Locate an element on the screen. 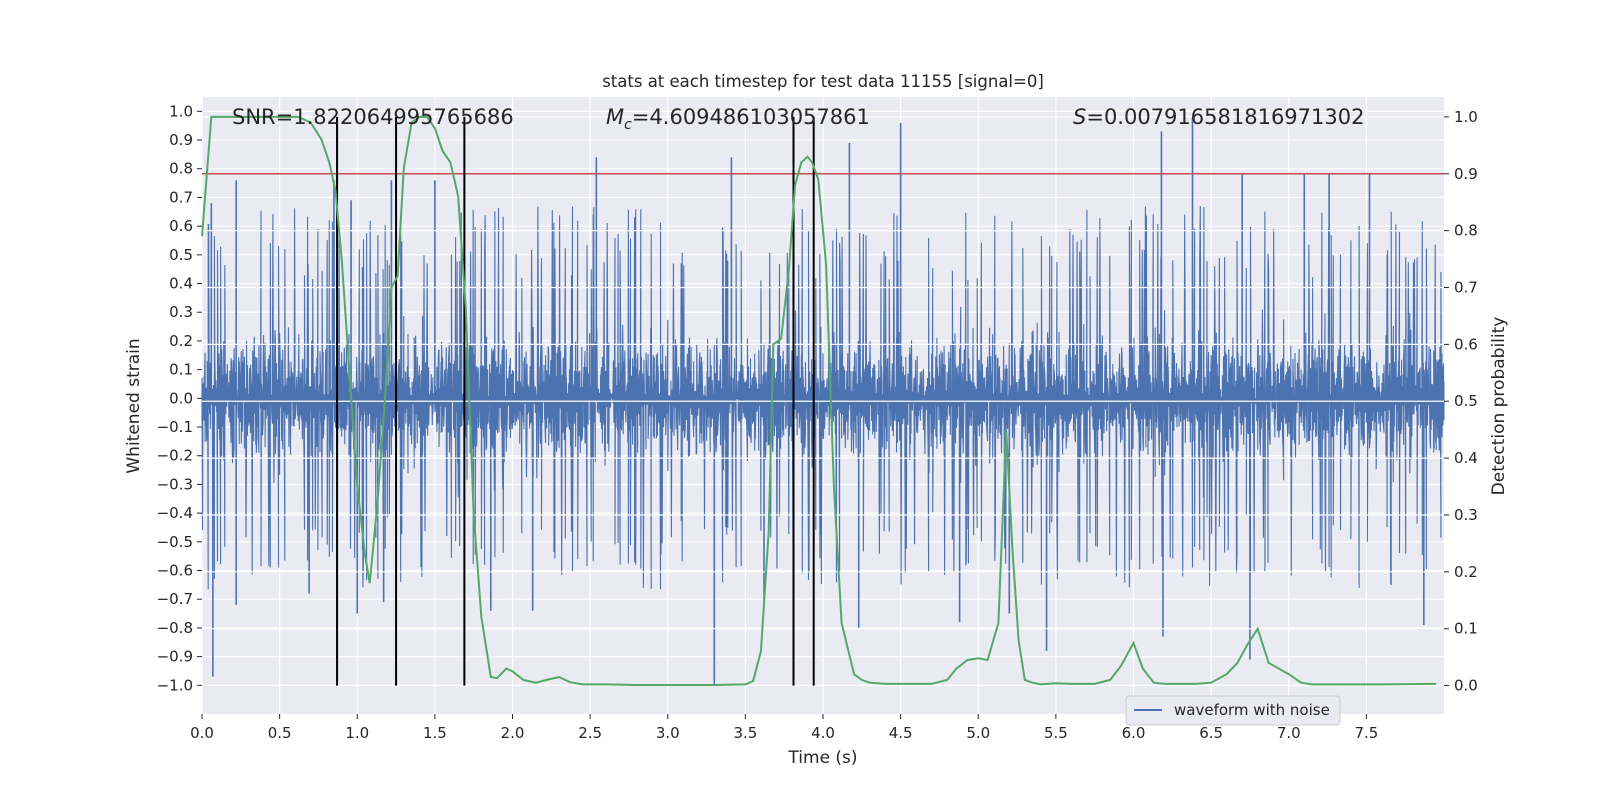 The height and width of the screenshot is (800, 1600). x-tick-label: 7.5 is located at coordinates (1366, 733).